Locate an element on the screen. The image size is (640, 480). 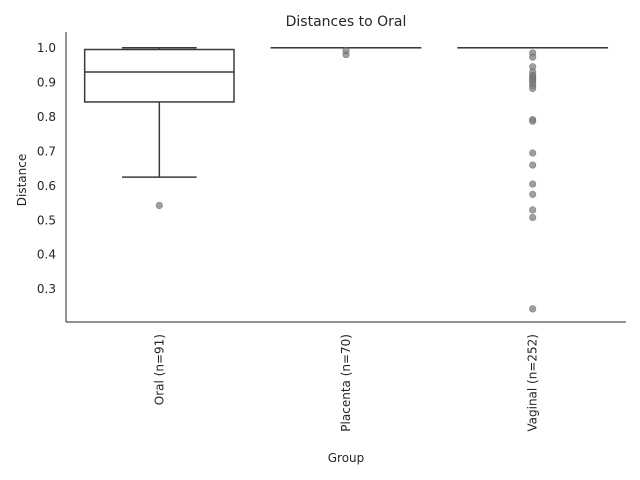
x-axis-label: Group is located at coordinates (346, 458).